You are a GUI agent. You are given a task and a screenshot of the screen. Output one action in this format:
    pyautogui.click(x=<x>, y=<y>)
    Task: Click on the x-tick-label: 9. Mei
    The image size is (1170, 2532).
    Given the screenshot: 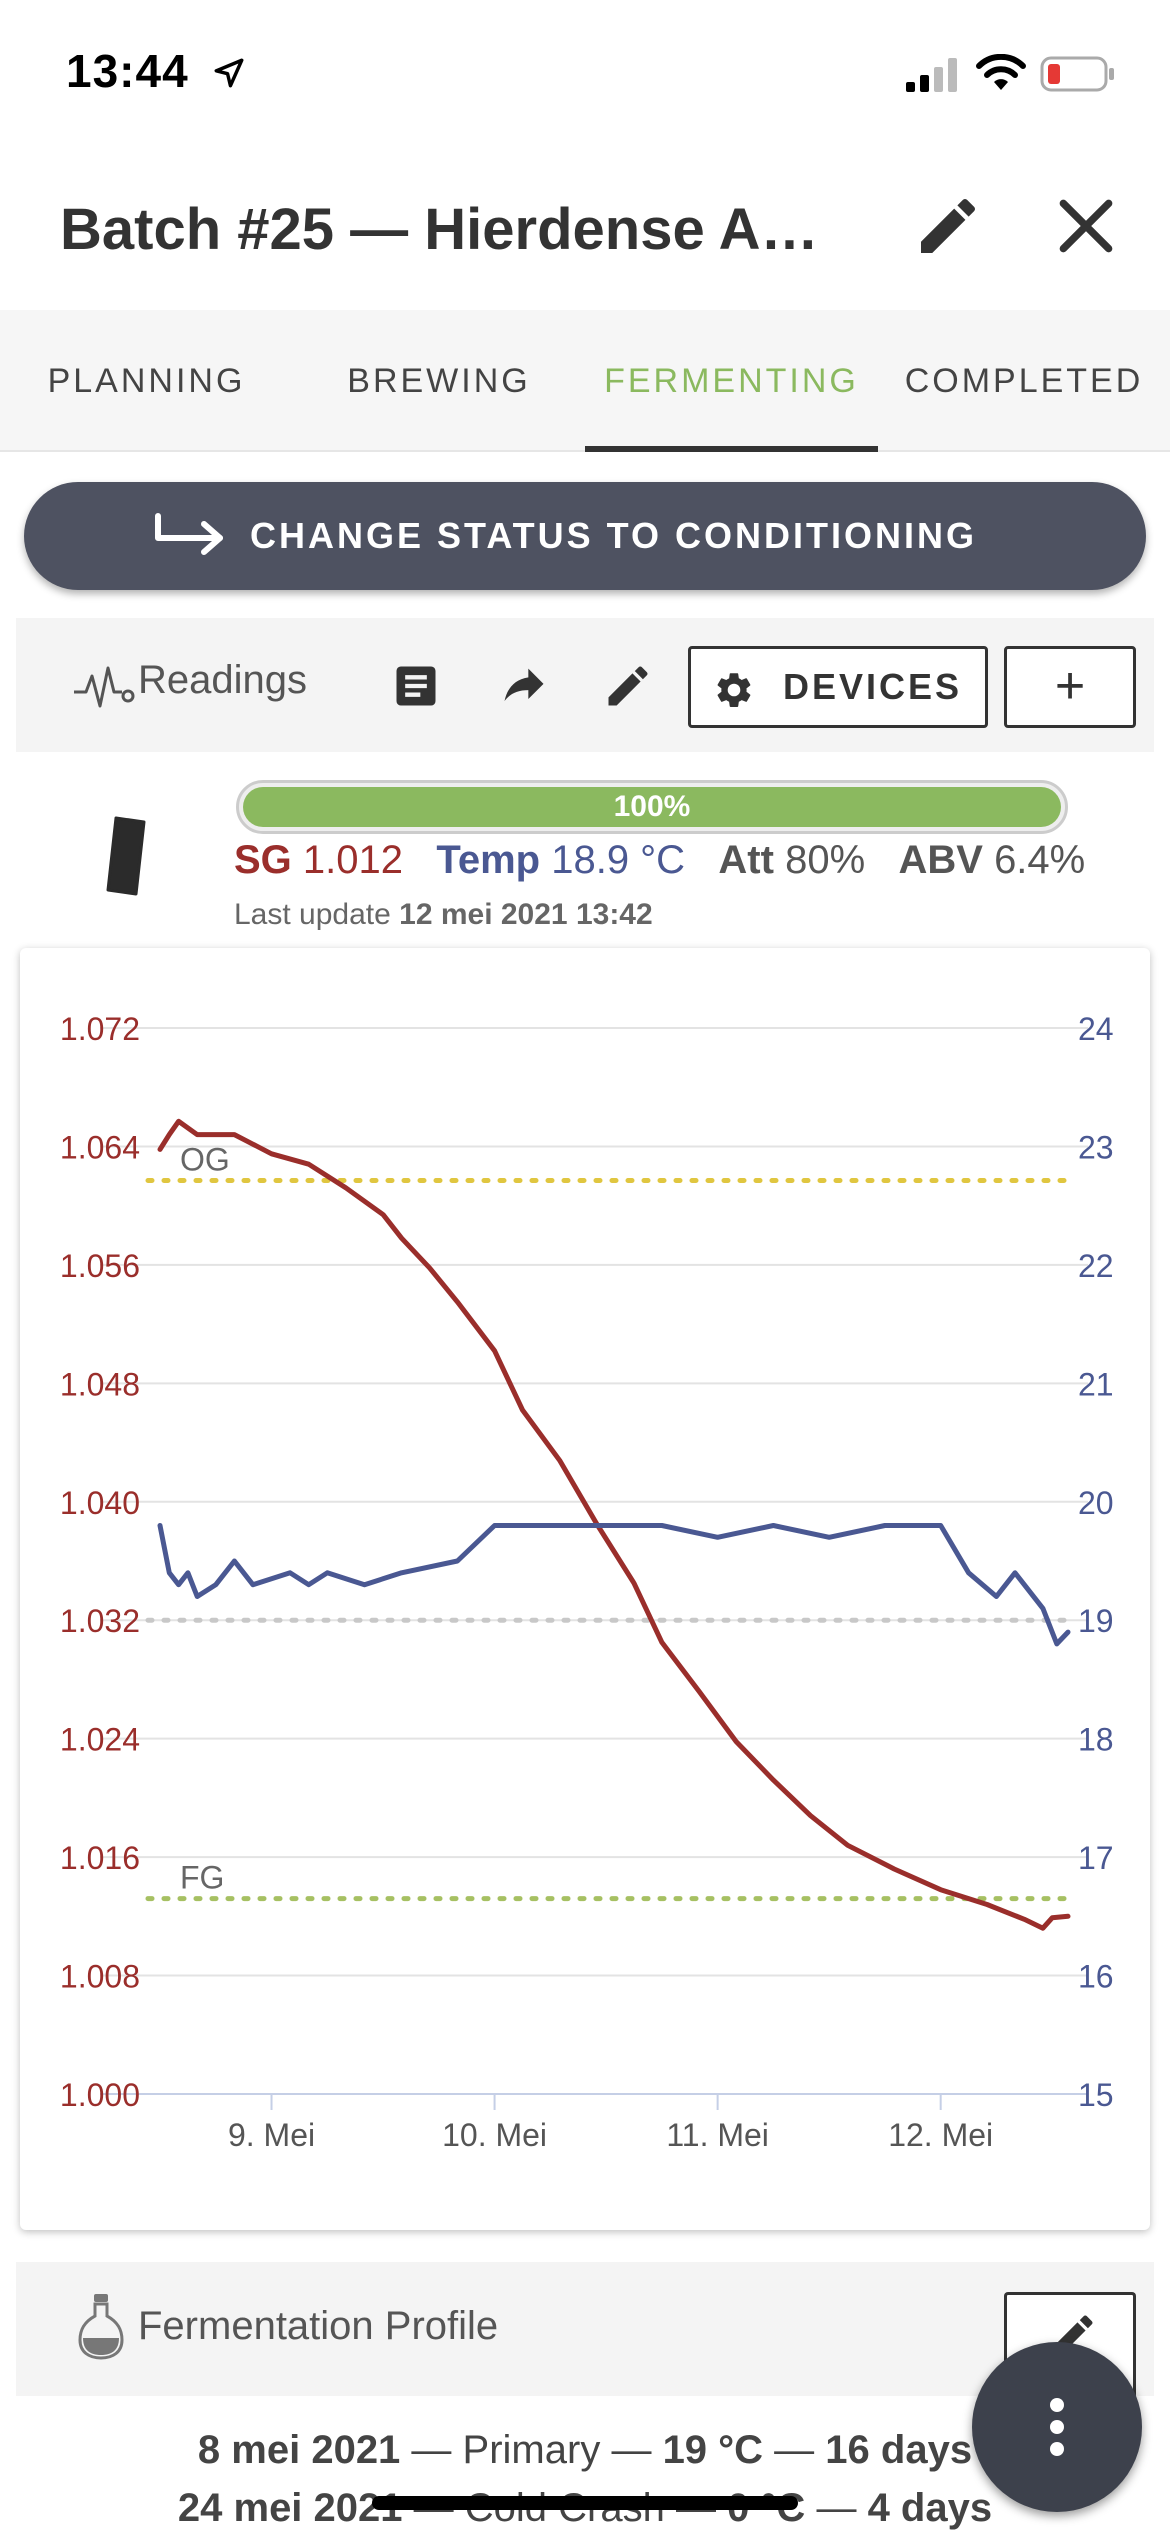 What is the action you would take?
    pyautogui.click(x=271, y=2135)
    